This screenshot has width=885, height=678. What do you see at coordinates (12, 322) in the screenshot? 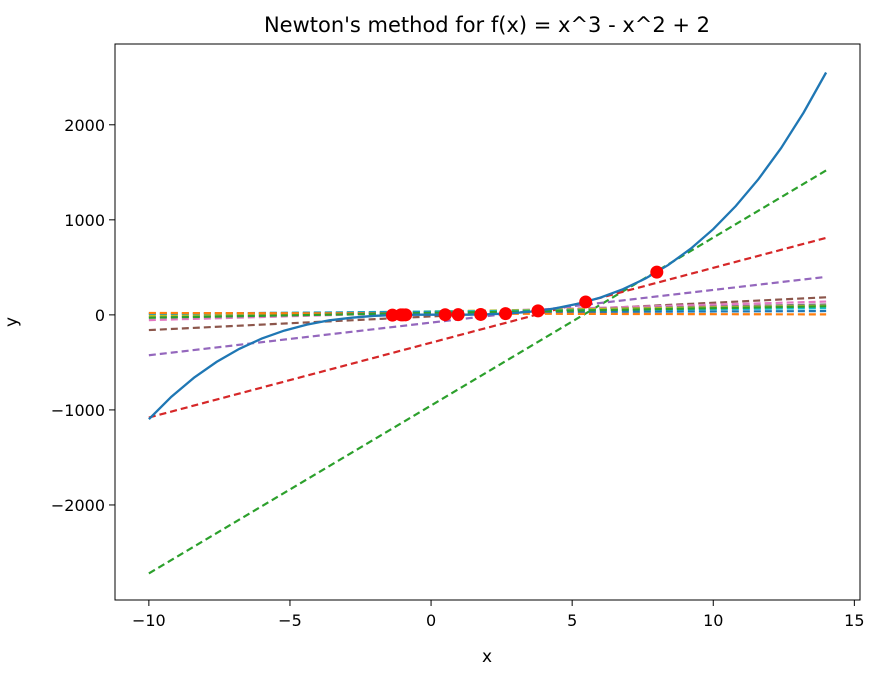
I see `y-axis-label: y` at bounding box center [12, 322].